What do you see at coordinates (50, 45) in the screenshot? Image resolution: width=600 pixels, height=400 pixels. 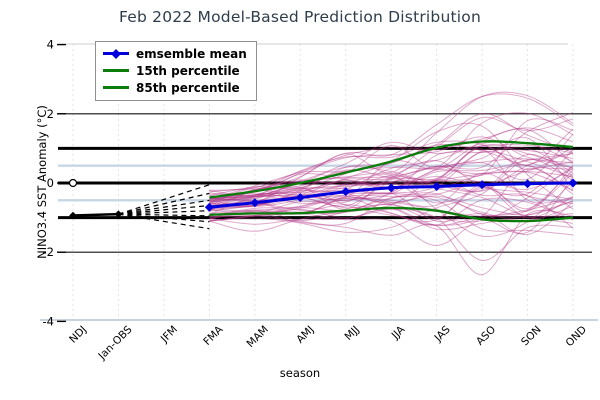 I see `svg-text: 4` at bounding box center [50, 45].